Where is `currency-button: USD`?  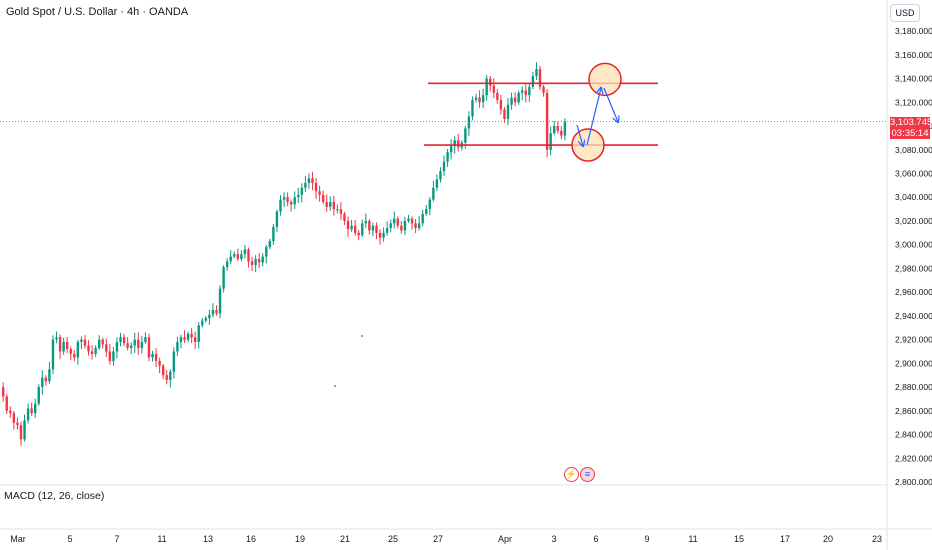 currency-button: USD is located at coordinates (905, 13).